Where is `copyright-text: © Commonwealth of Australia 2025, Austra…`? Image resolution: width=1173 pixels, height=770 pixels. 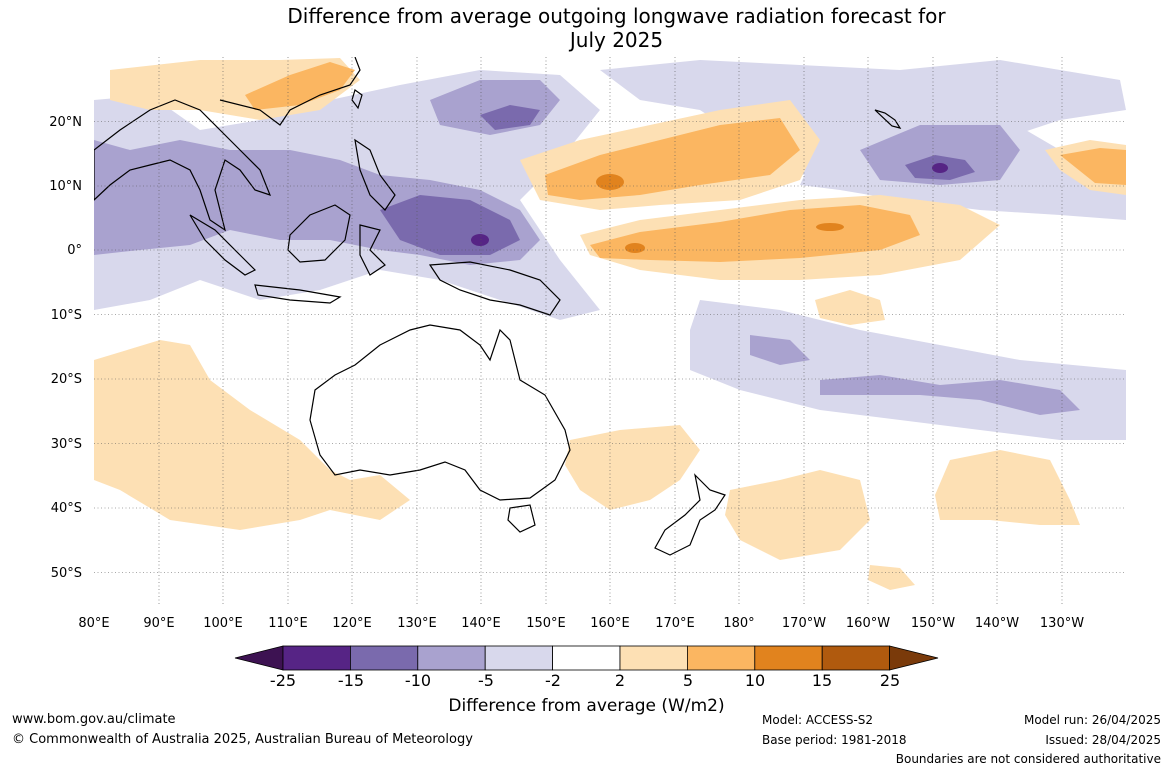
copyright-text: © Commonwealth of Australia 2025, Austra… is located at coordinates (242, 739).